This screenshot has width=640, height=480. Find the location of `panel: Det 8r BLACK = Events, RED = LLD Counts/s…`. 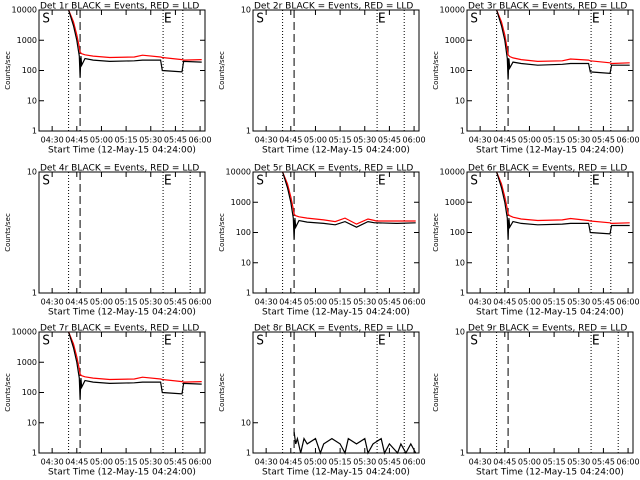

panel: Det 8r BLACK = Events, RED = LLD Counts/s… is located at coordinates (322, 401).